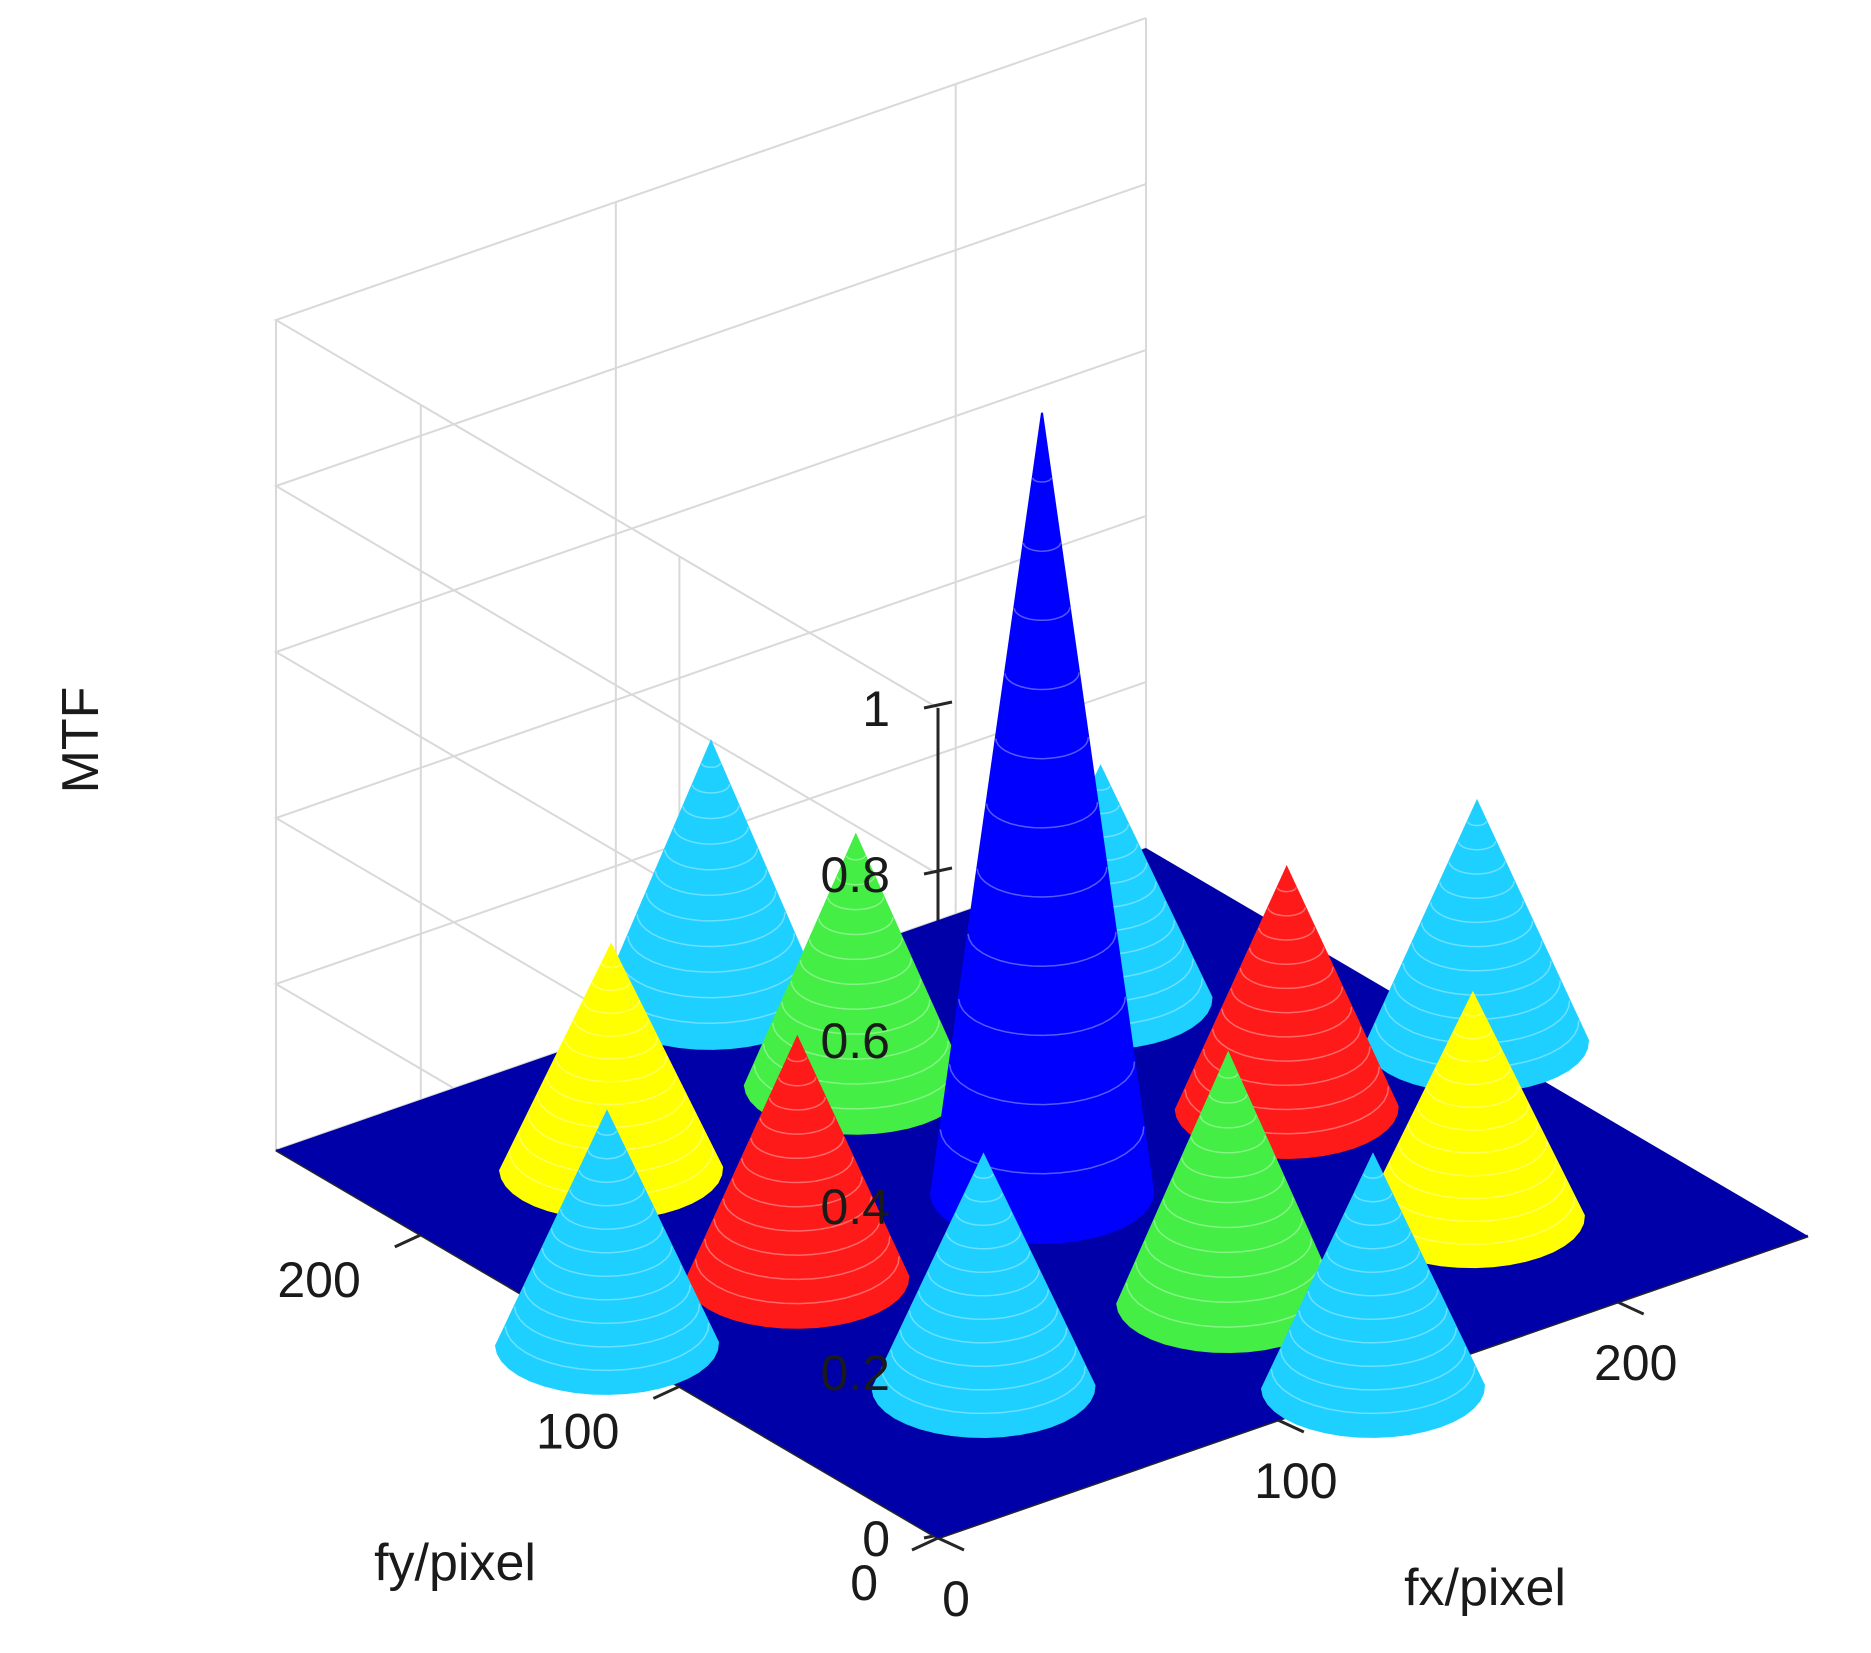 This screenshot has height=1653, width=1871. Describe the element at coordinates (855, 1373) in the screenshot. I see `z-tick-label: 0.2` at that location.